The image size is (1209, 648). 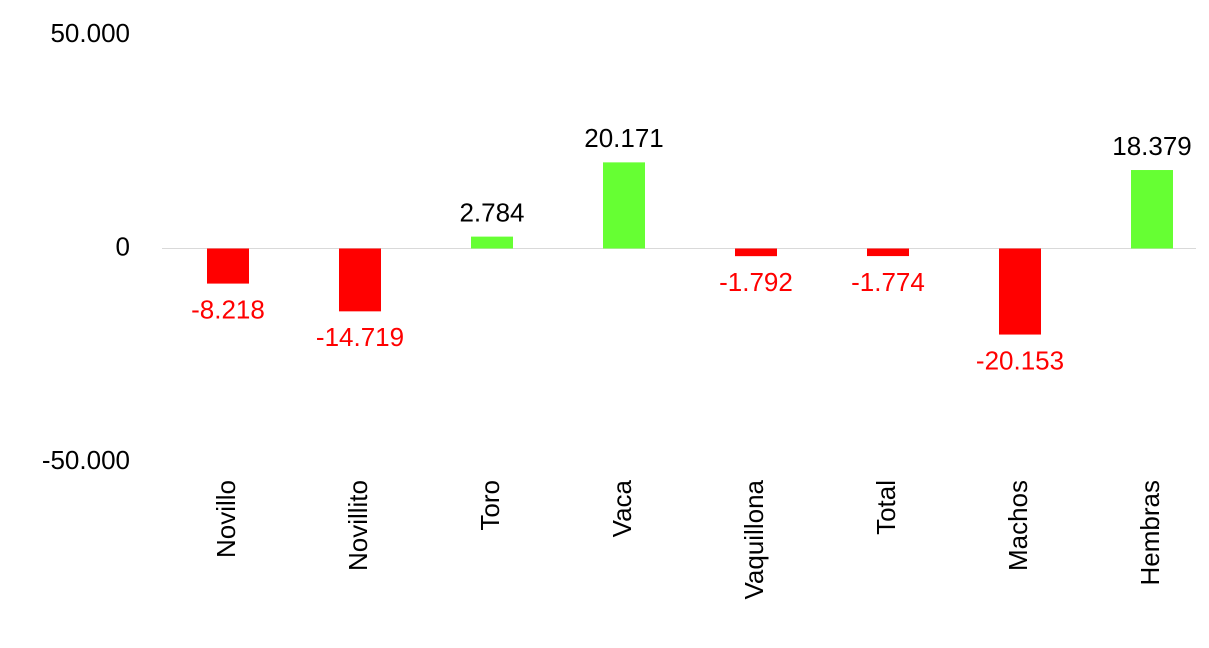 I want to click on y-tick-label: -50.000, so click(x=86, y=460).